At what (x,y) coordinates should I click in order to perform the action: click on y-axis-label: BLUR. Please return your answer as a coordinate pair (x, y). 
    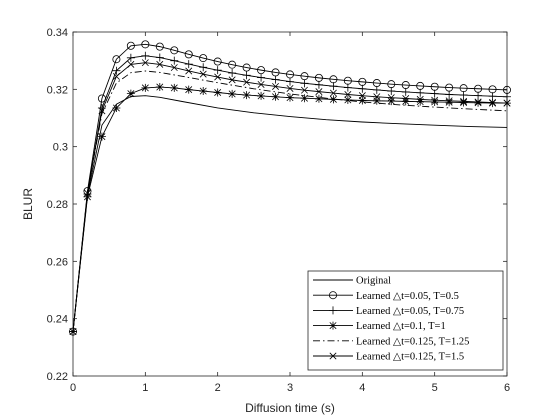
    Looking at the image, I should click on (28, 204).